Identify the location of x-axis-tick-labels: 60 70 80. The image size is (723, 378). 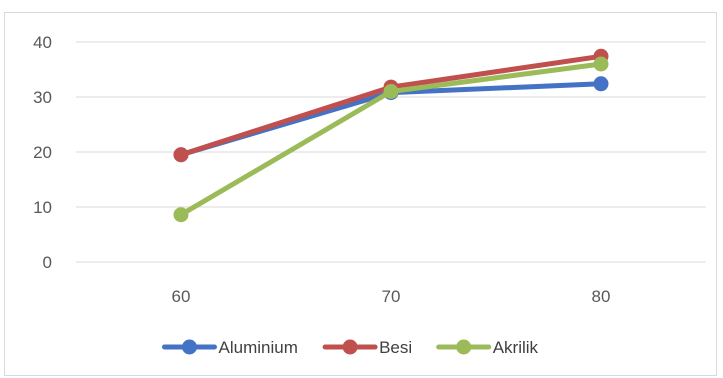
(391, 296).